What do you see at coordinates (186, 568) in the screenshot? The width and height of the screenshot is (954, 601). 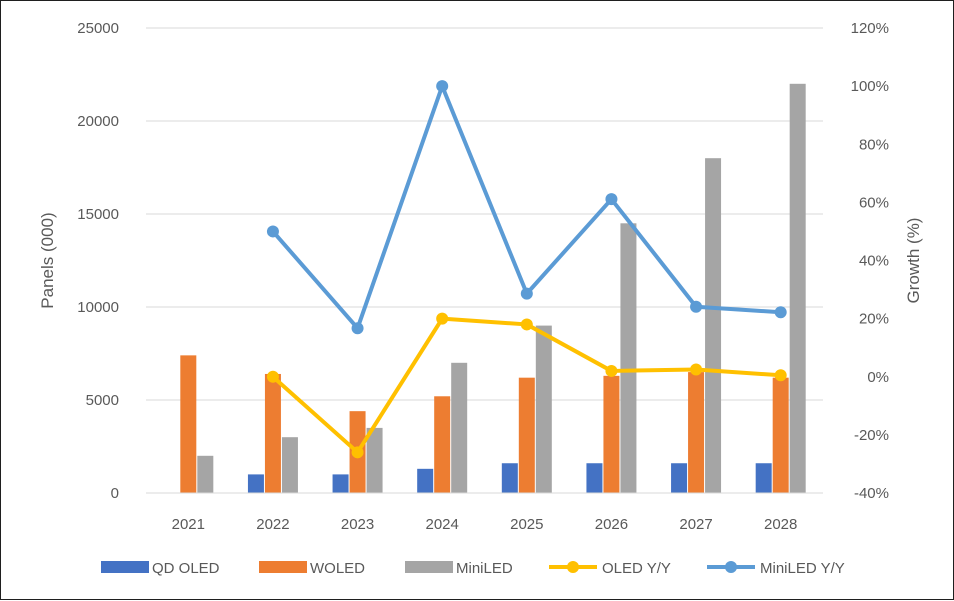 I see `legend-label-qd-oled: QD OLED` at bounding box center [186, 568].